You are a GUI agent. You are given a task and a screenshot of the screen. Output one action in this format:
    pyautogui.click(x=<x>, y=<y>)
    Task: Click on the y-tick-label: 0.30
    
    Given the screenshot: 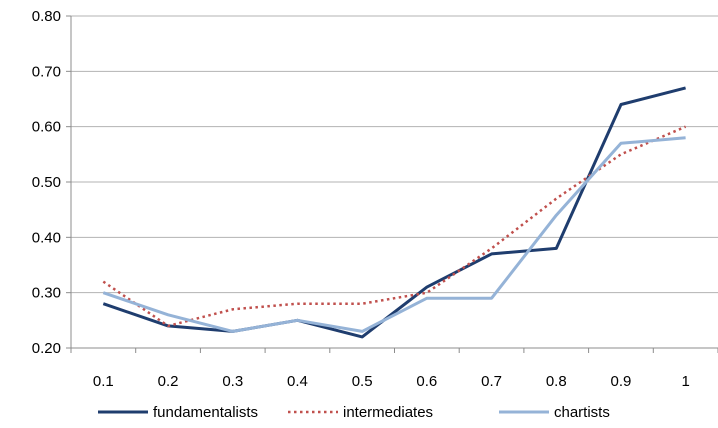 What is the action you would take?
    pyautogui.click(x=46, y=293)
    